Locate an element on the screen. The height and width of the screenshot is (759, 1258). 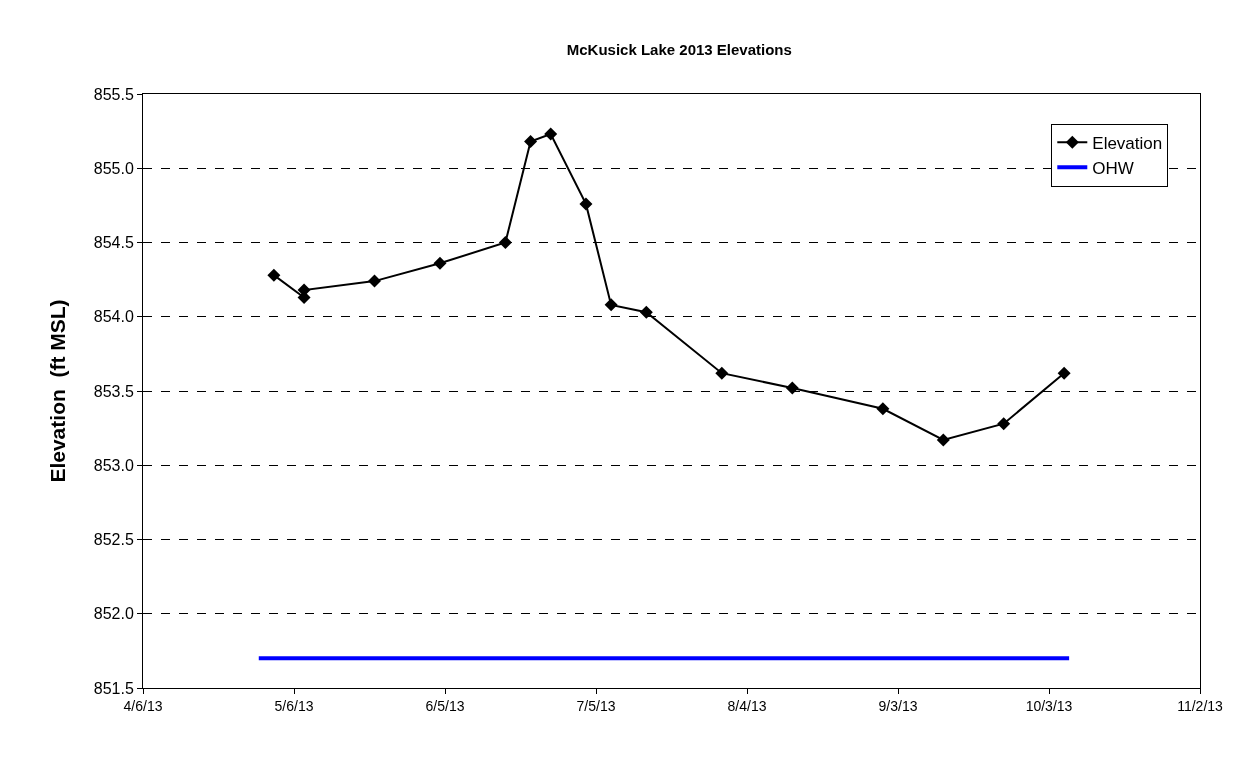
x-tick-label: 10/3/13 is located at coordinates (1049, 705).